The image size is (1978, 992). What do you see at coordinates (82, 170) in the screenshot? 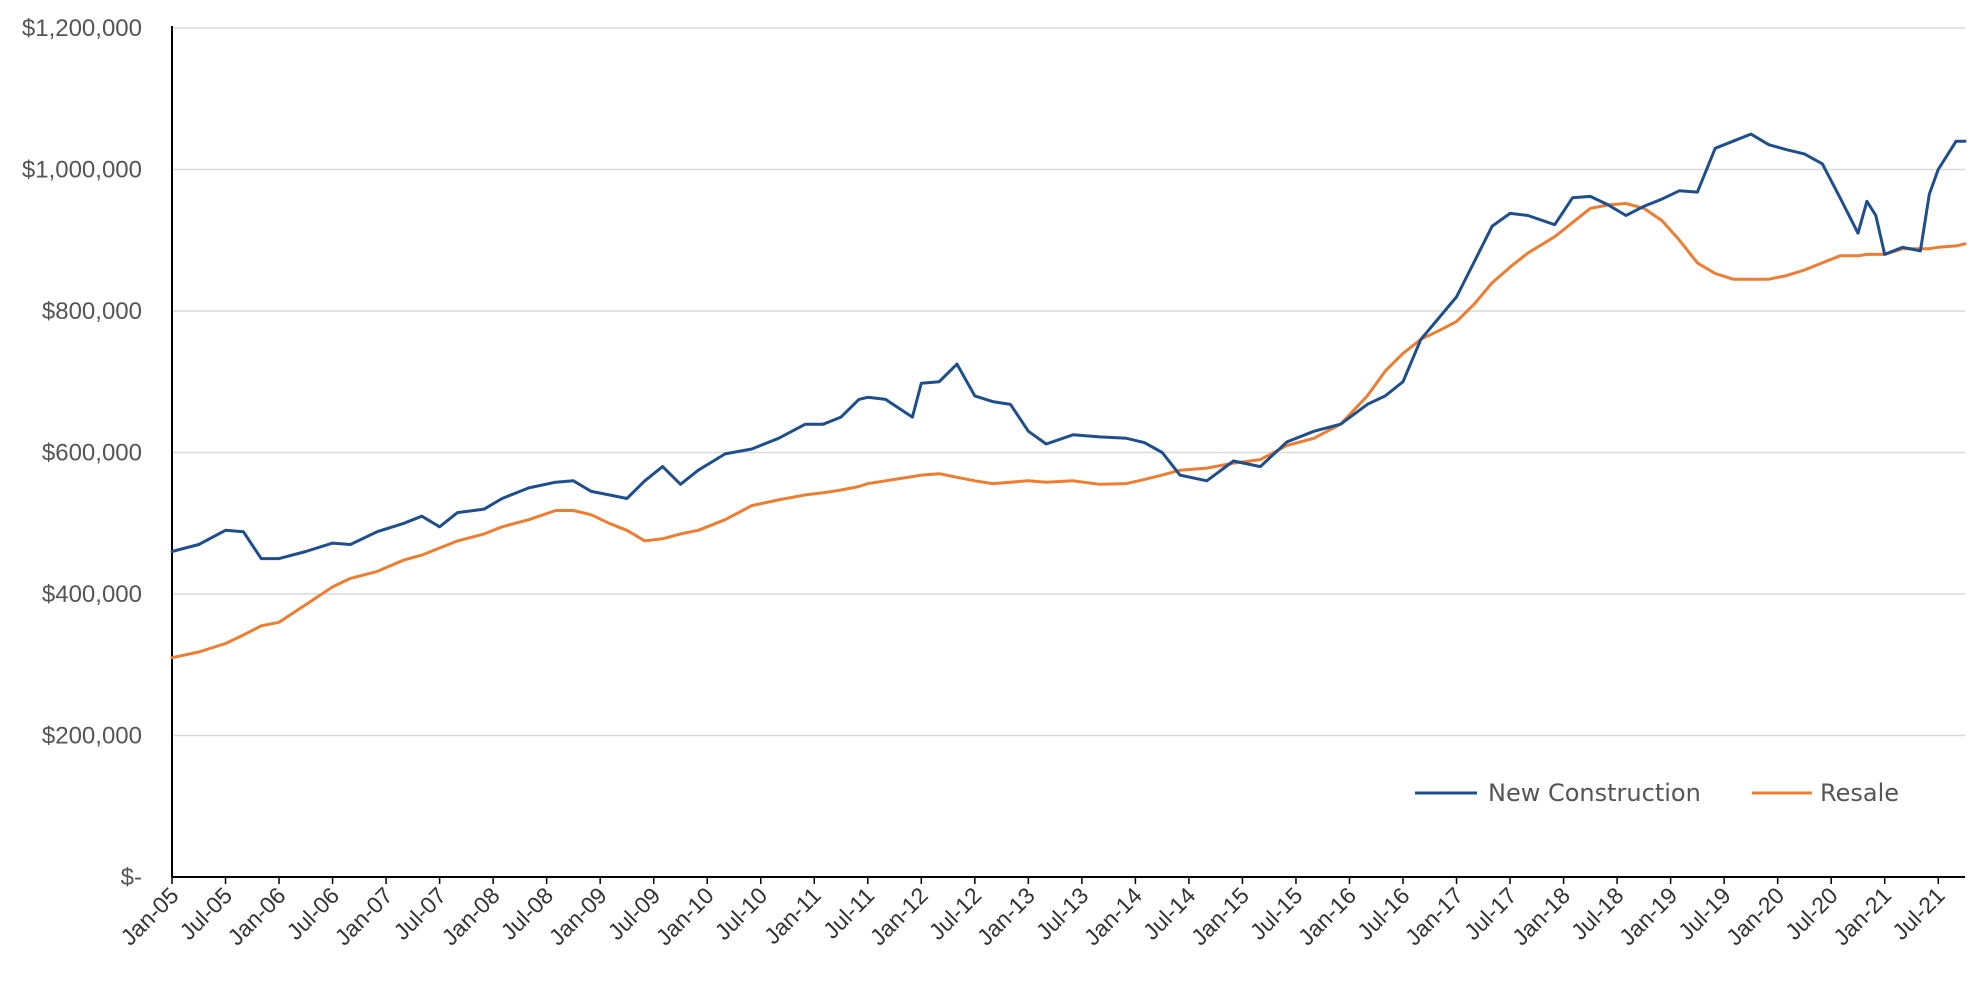
I see `y-tick-label: $1,000,000` at bounding box center [82, 170].